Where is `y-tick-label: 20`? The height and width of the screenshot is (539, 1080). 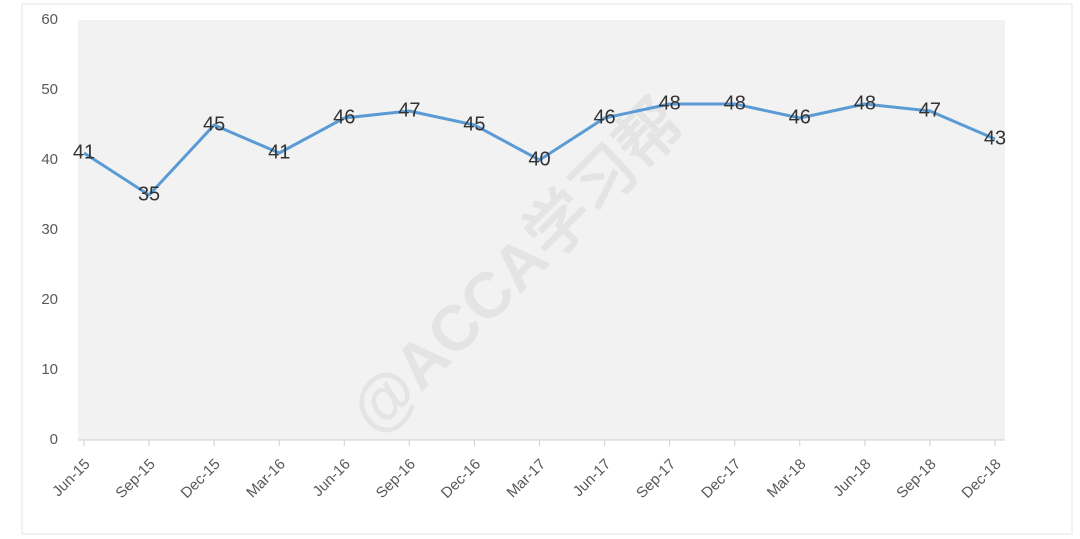
y-tick-label: 20 is located at coordinates (49, 299).